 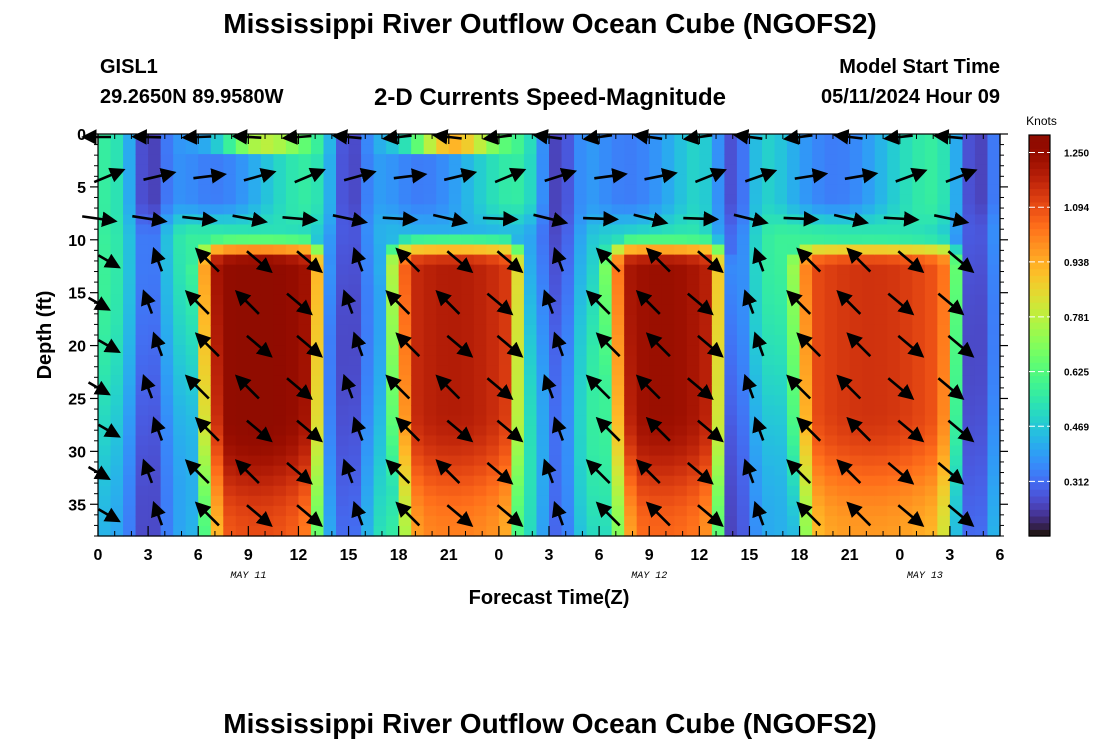 I want to click on model-start-label: Model Start Time, so click(x=919, y=67).